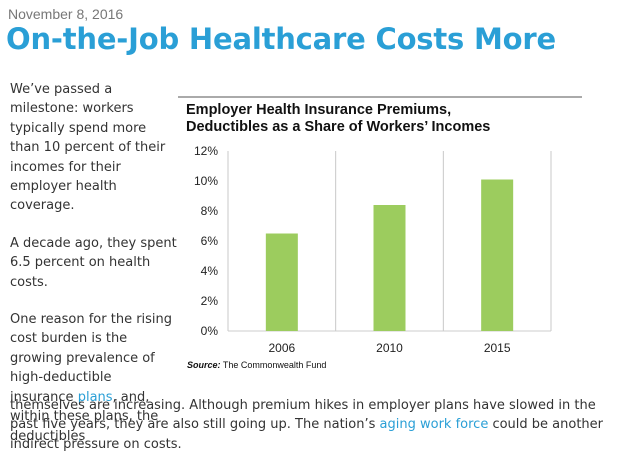 Image resolution: width=628 pixels, height=461 pixels. What do you see at coordinates (273, 365) in the screenshot?
I see `source-text: The Commonwealth Fund` at bounding box center [273, 365].